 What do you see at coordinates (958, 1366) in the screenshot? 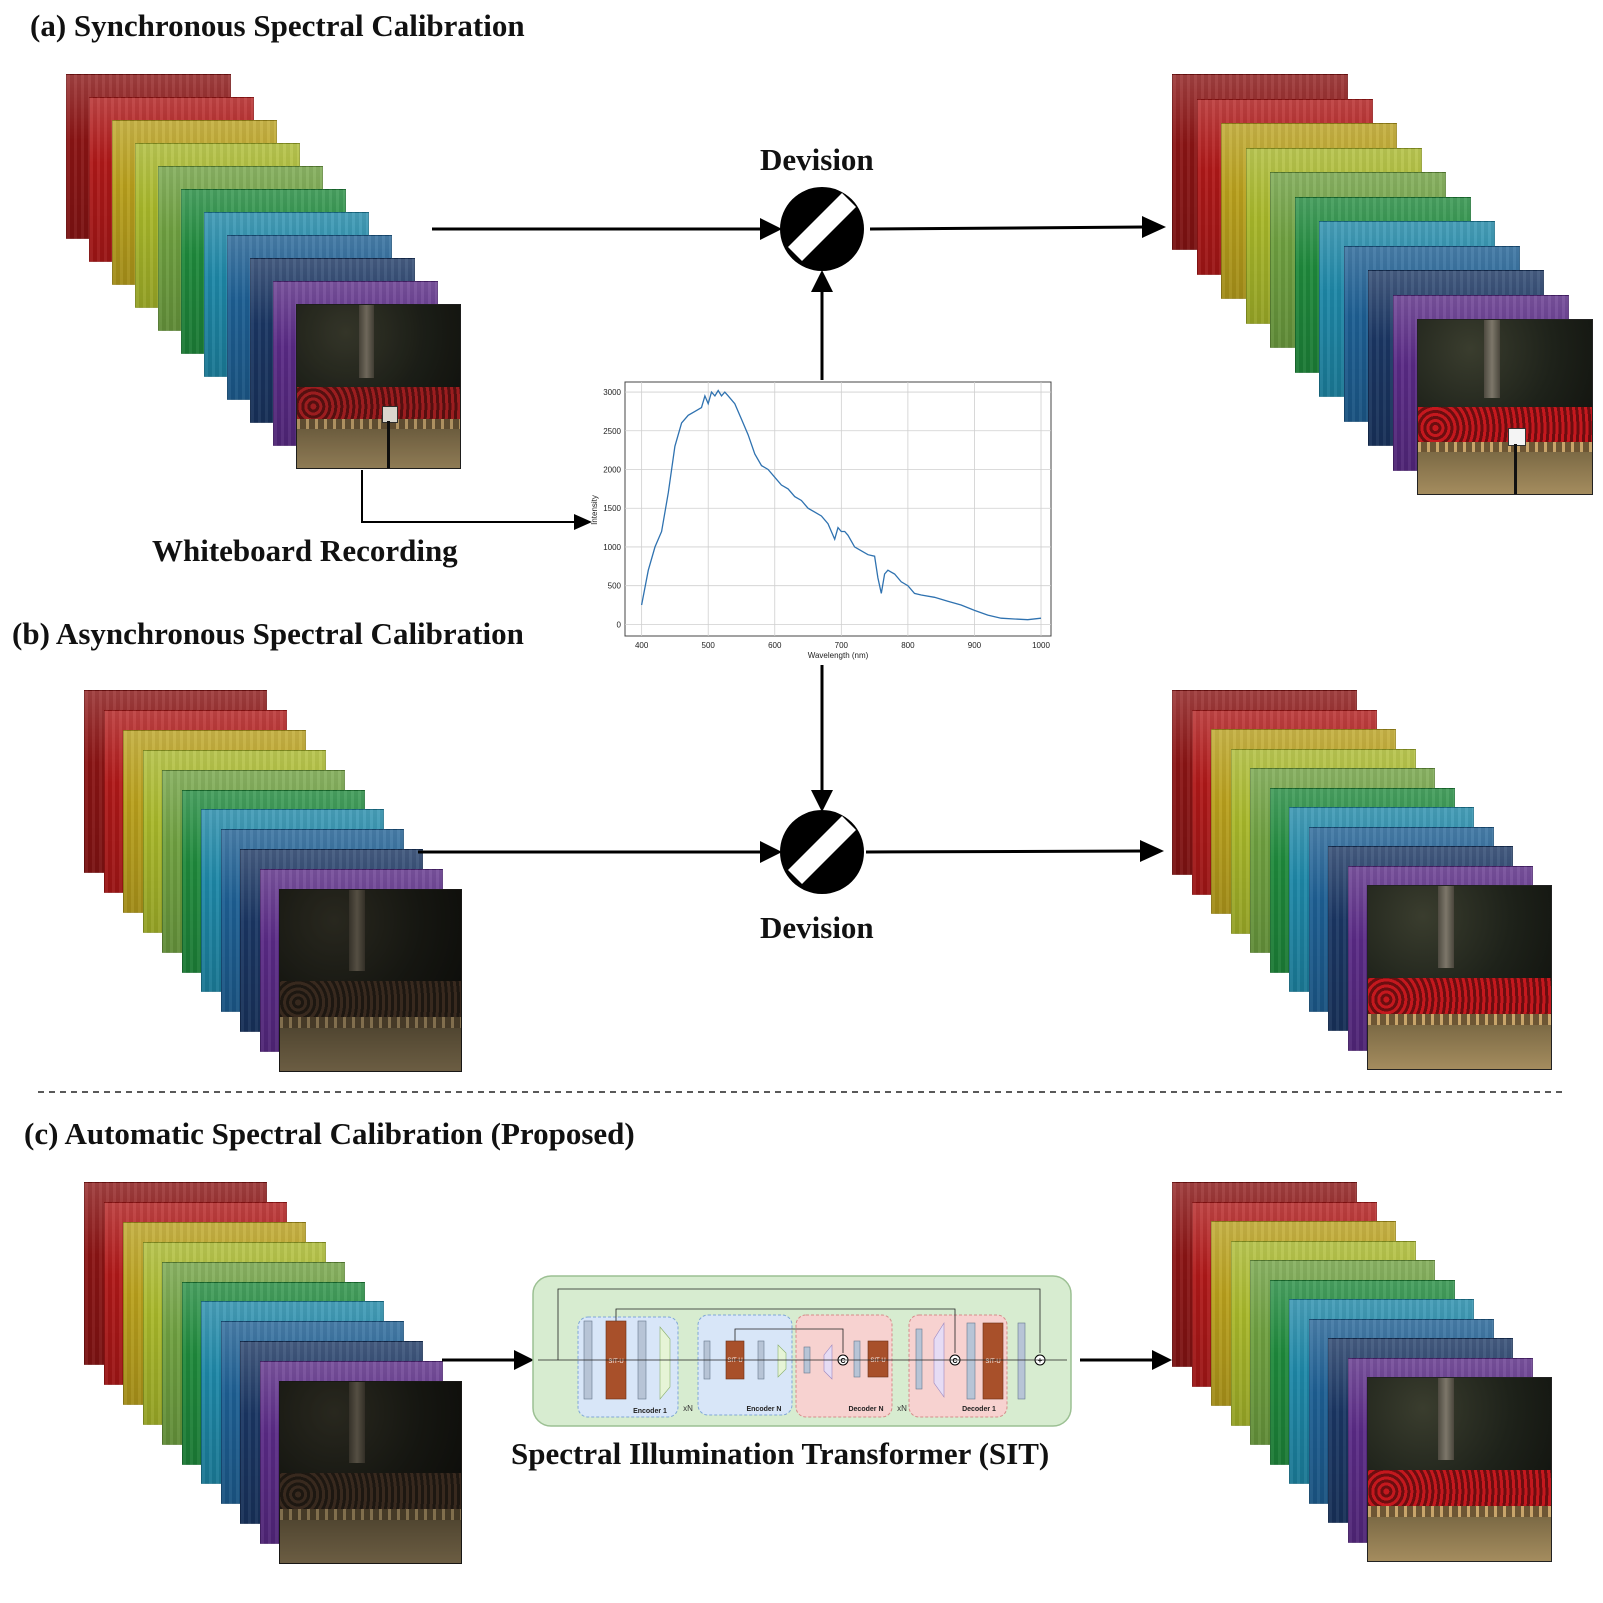
I see `decoder-1-block: C SIT-U Decoder 1` at bounding box center [958, 1366].